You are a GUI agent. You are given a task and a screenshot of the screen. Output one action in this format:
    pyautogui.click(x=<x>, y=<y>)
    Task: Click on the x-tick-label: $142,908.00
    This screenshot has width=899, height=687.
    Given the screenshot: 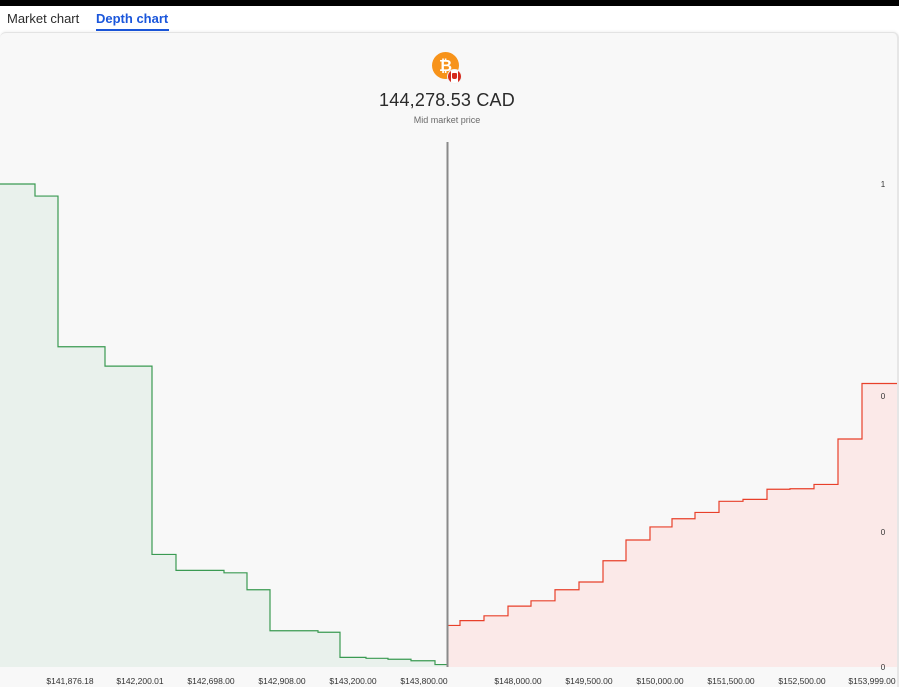 What is the action you would take?
    pyautogui.click(x=282, y=681)
    